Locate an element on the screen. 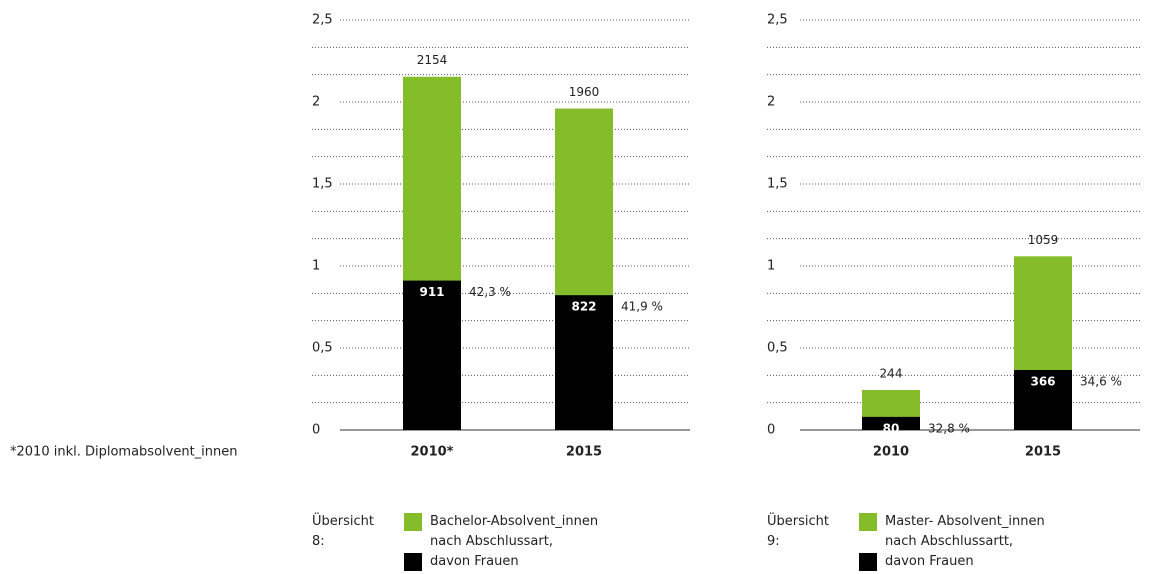 This screenshot has width=1155, height=574. value-label: 822 is located at coordinates (583, 307).